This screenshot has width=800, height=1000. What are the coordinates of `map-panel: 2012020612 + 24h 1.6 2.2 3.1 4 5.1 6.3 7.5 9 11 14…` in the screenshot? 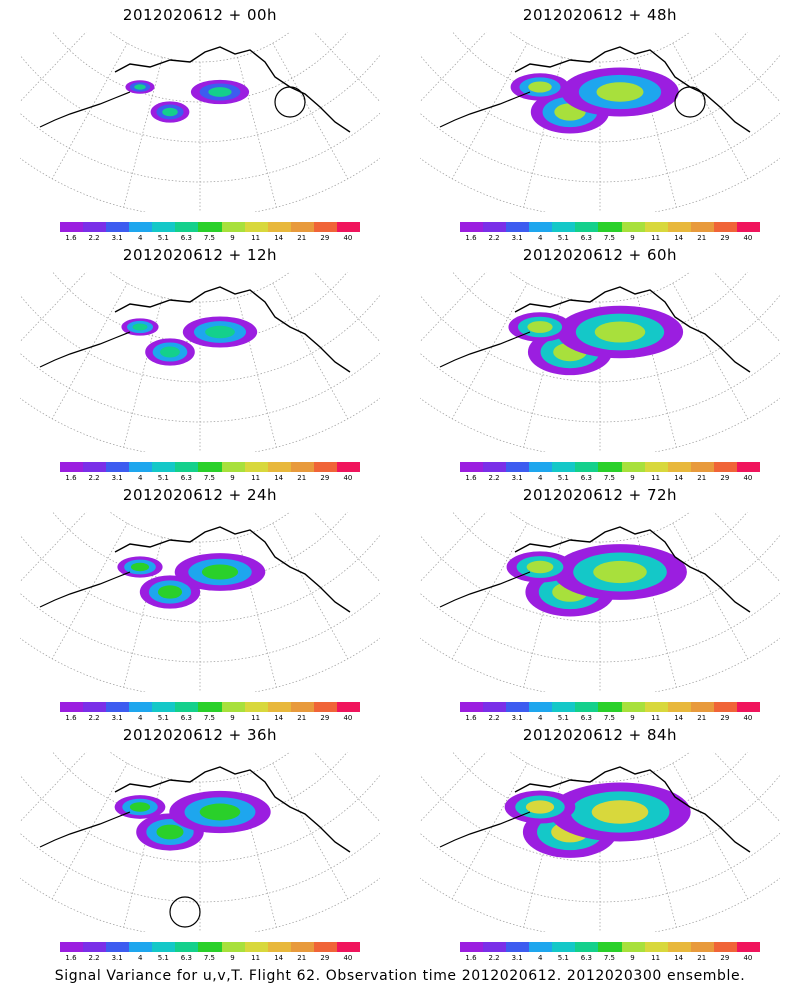 It's located at (200, 601).